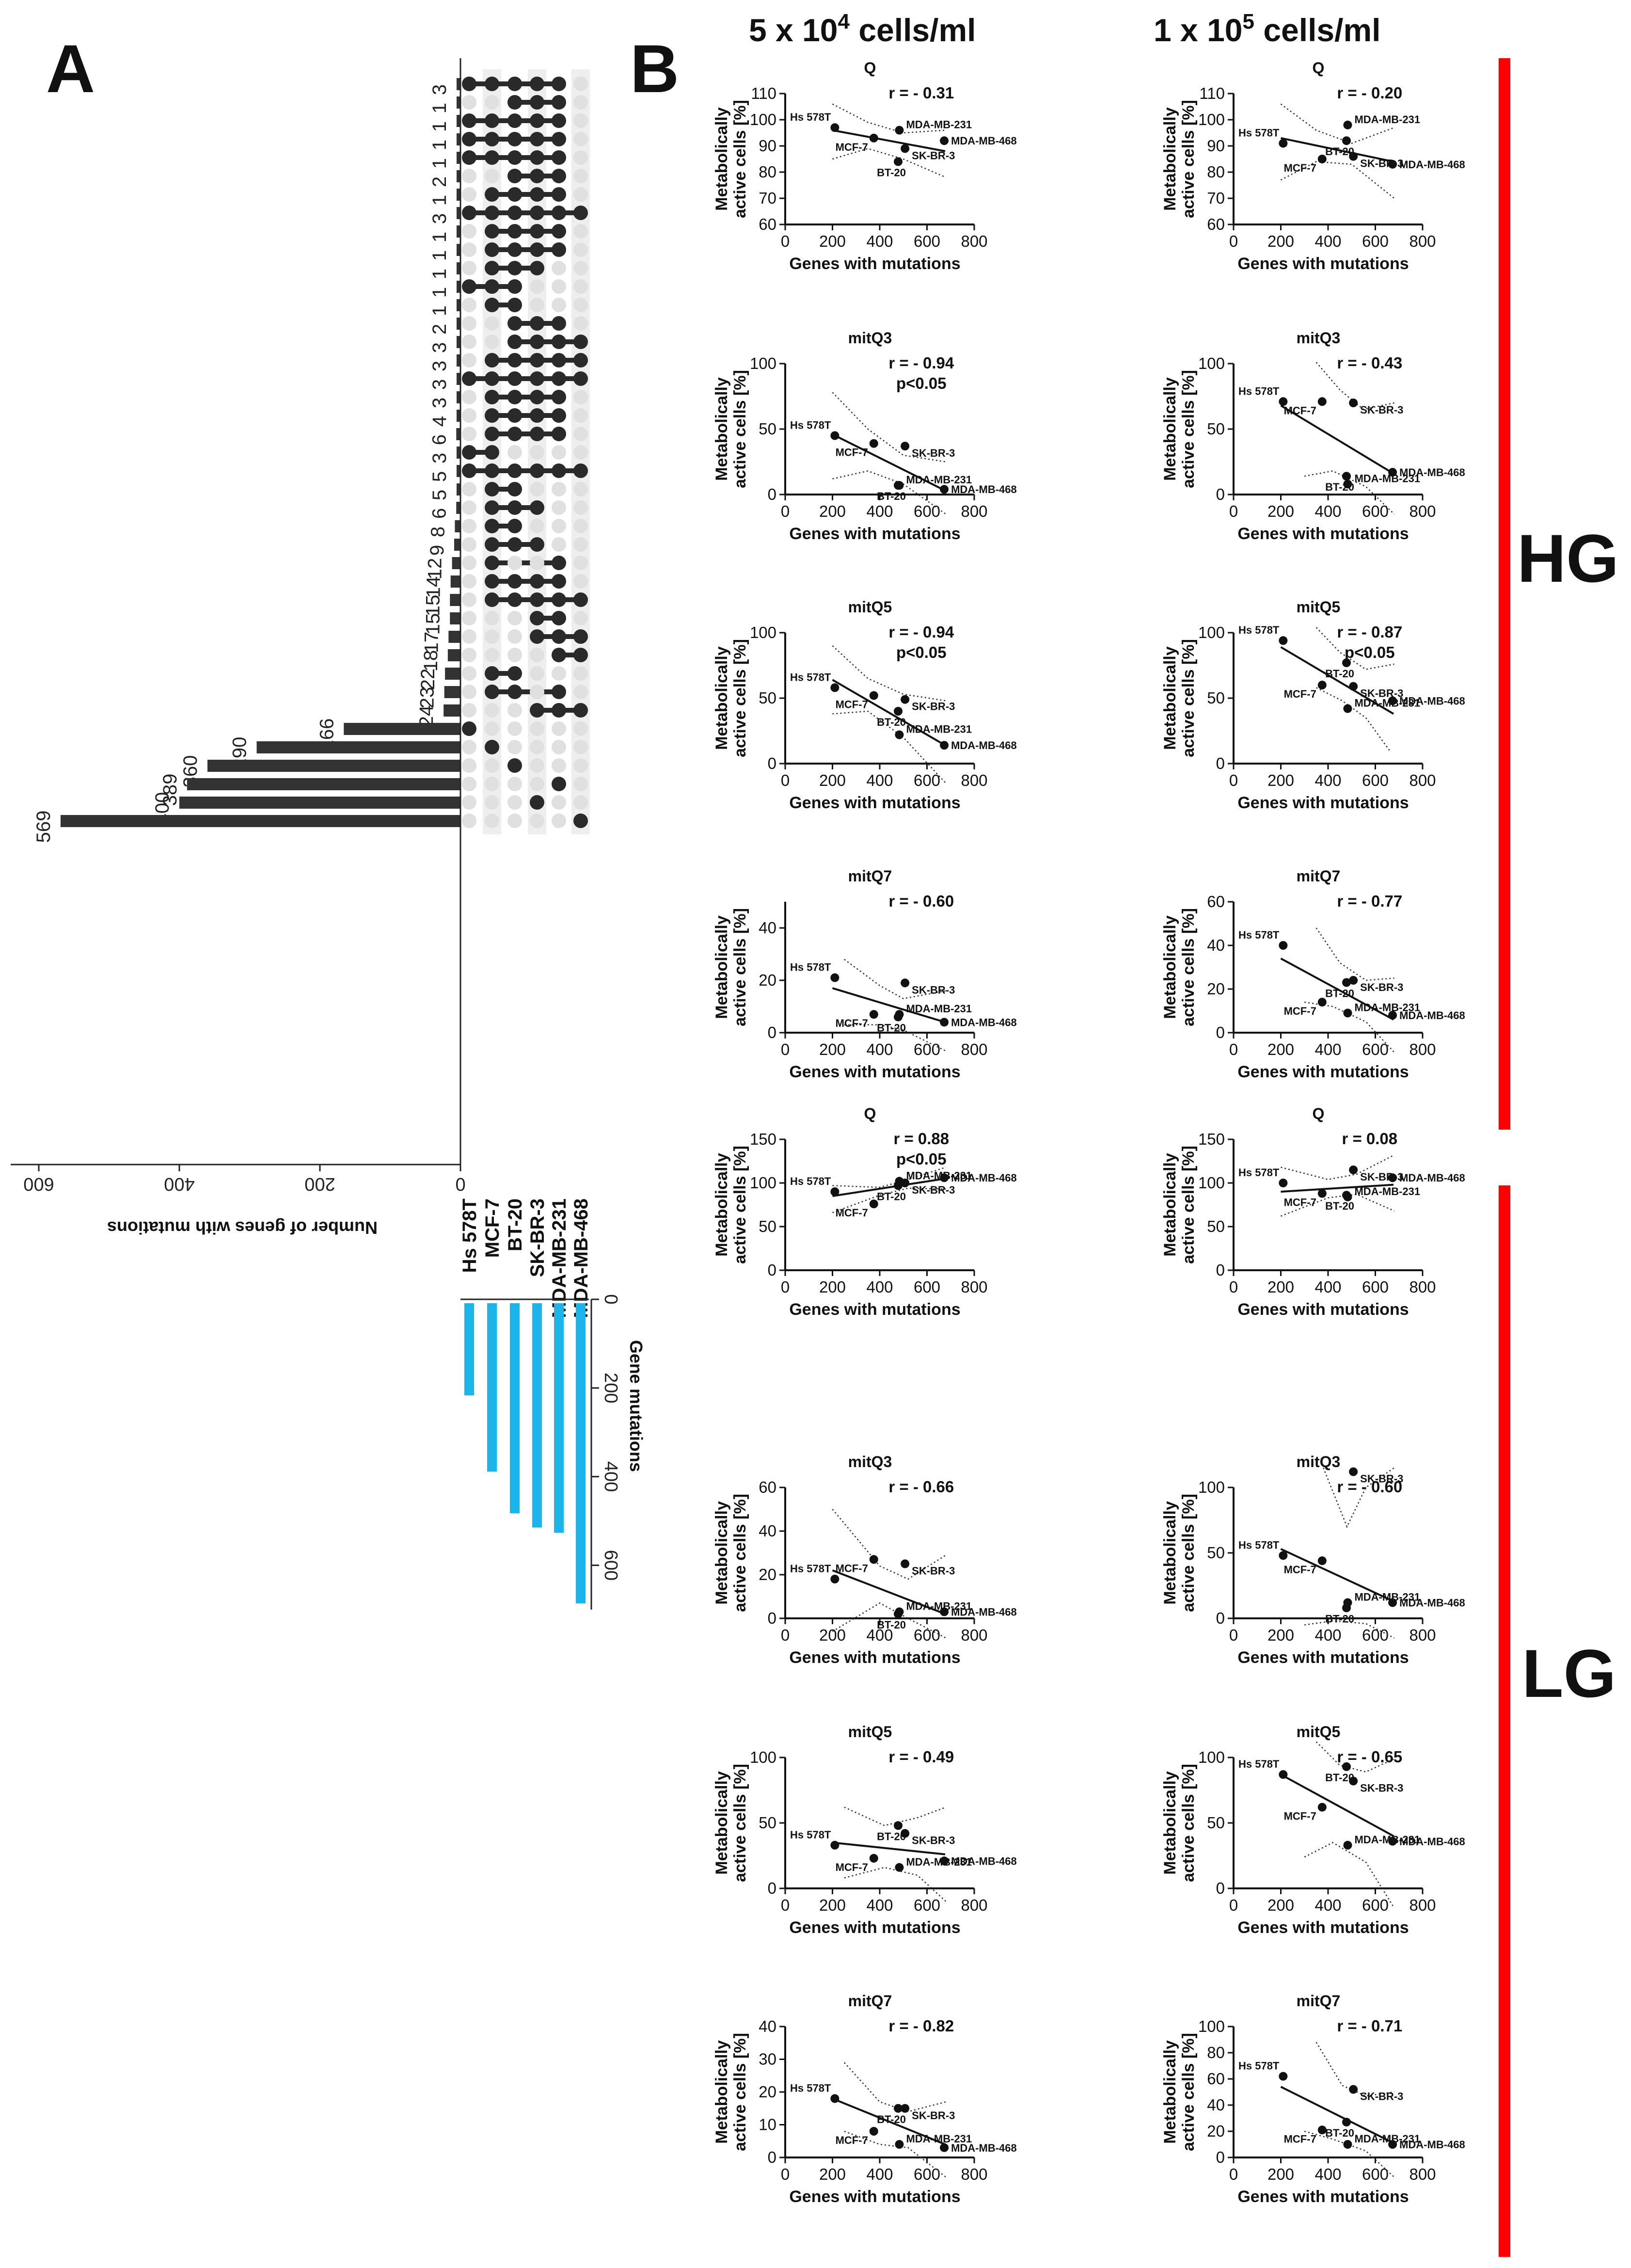 The image size is (1631, 2268). Describe the element at coordinates (1267, 29) in the screenshot. I see `column-header-right: 1 x 105 cells/ml` at that location.